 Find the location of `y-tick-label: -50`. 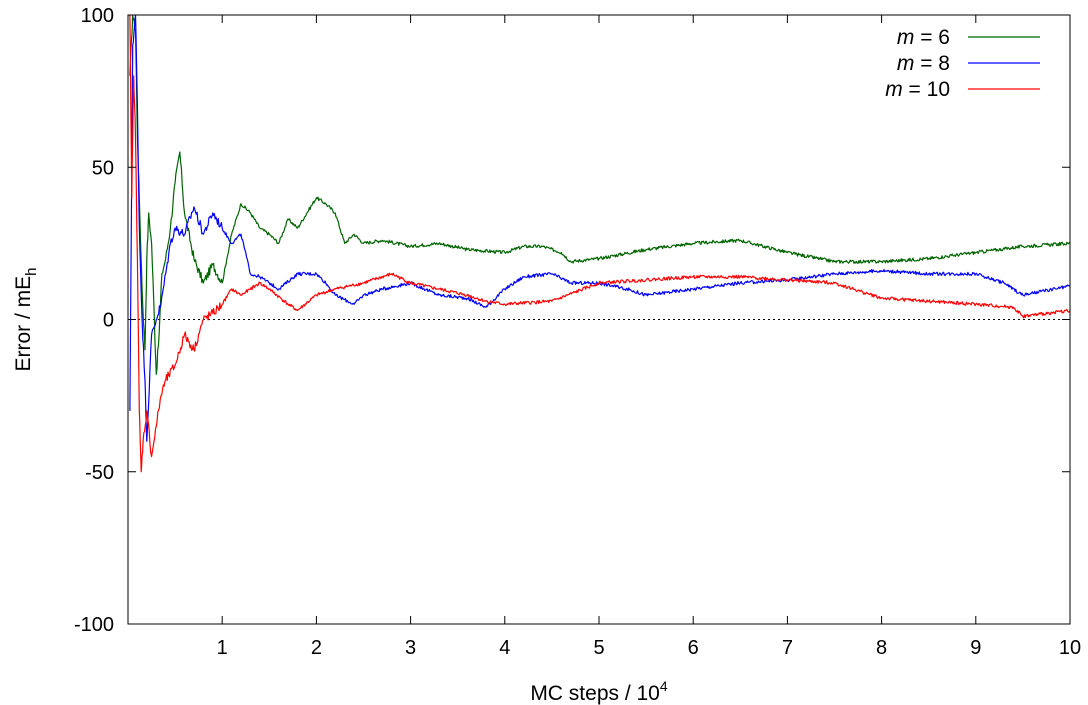

y-tick-label: -50 is located at coordinates (99, 473).